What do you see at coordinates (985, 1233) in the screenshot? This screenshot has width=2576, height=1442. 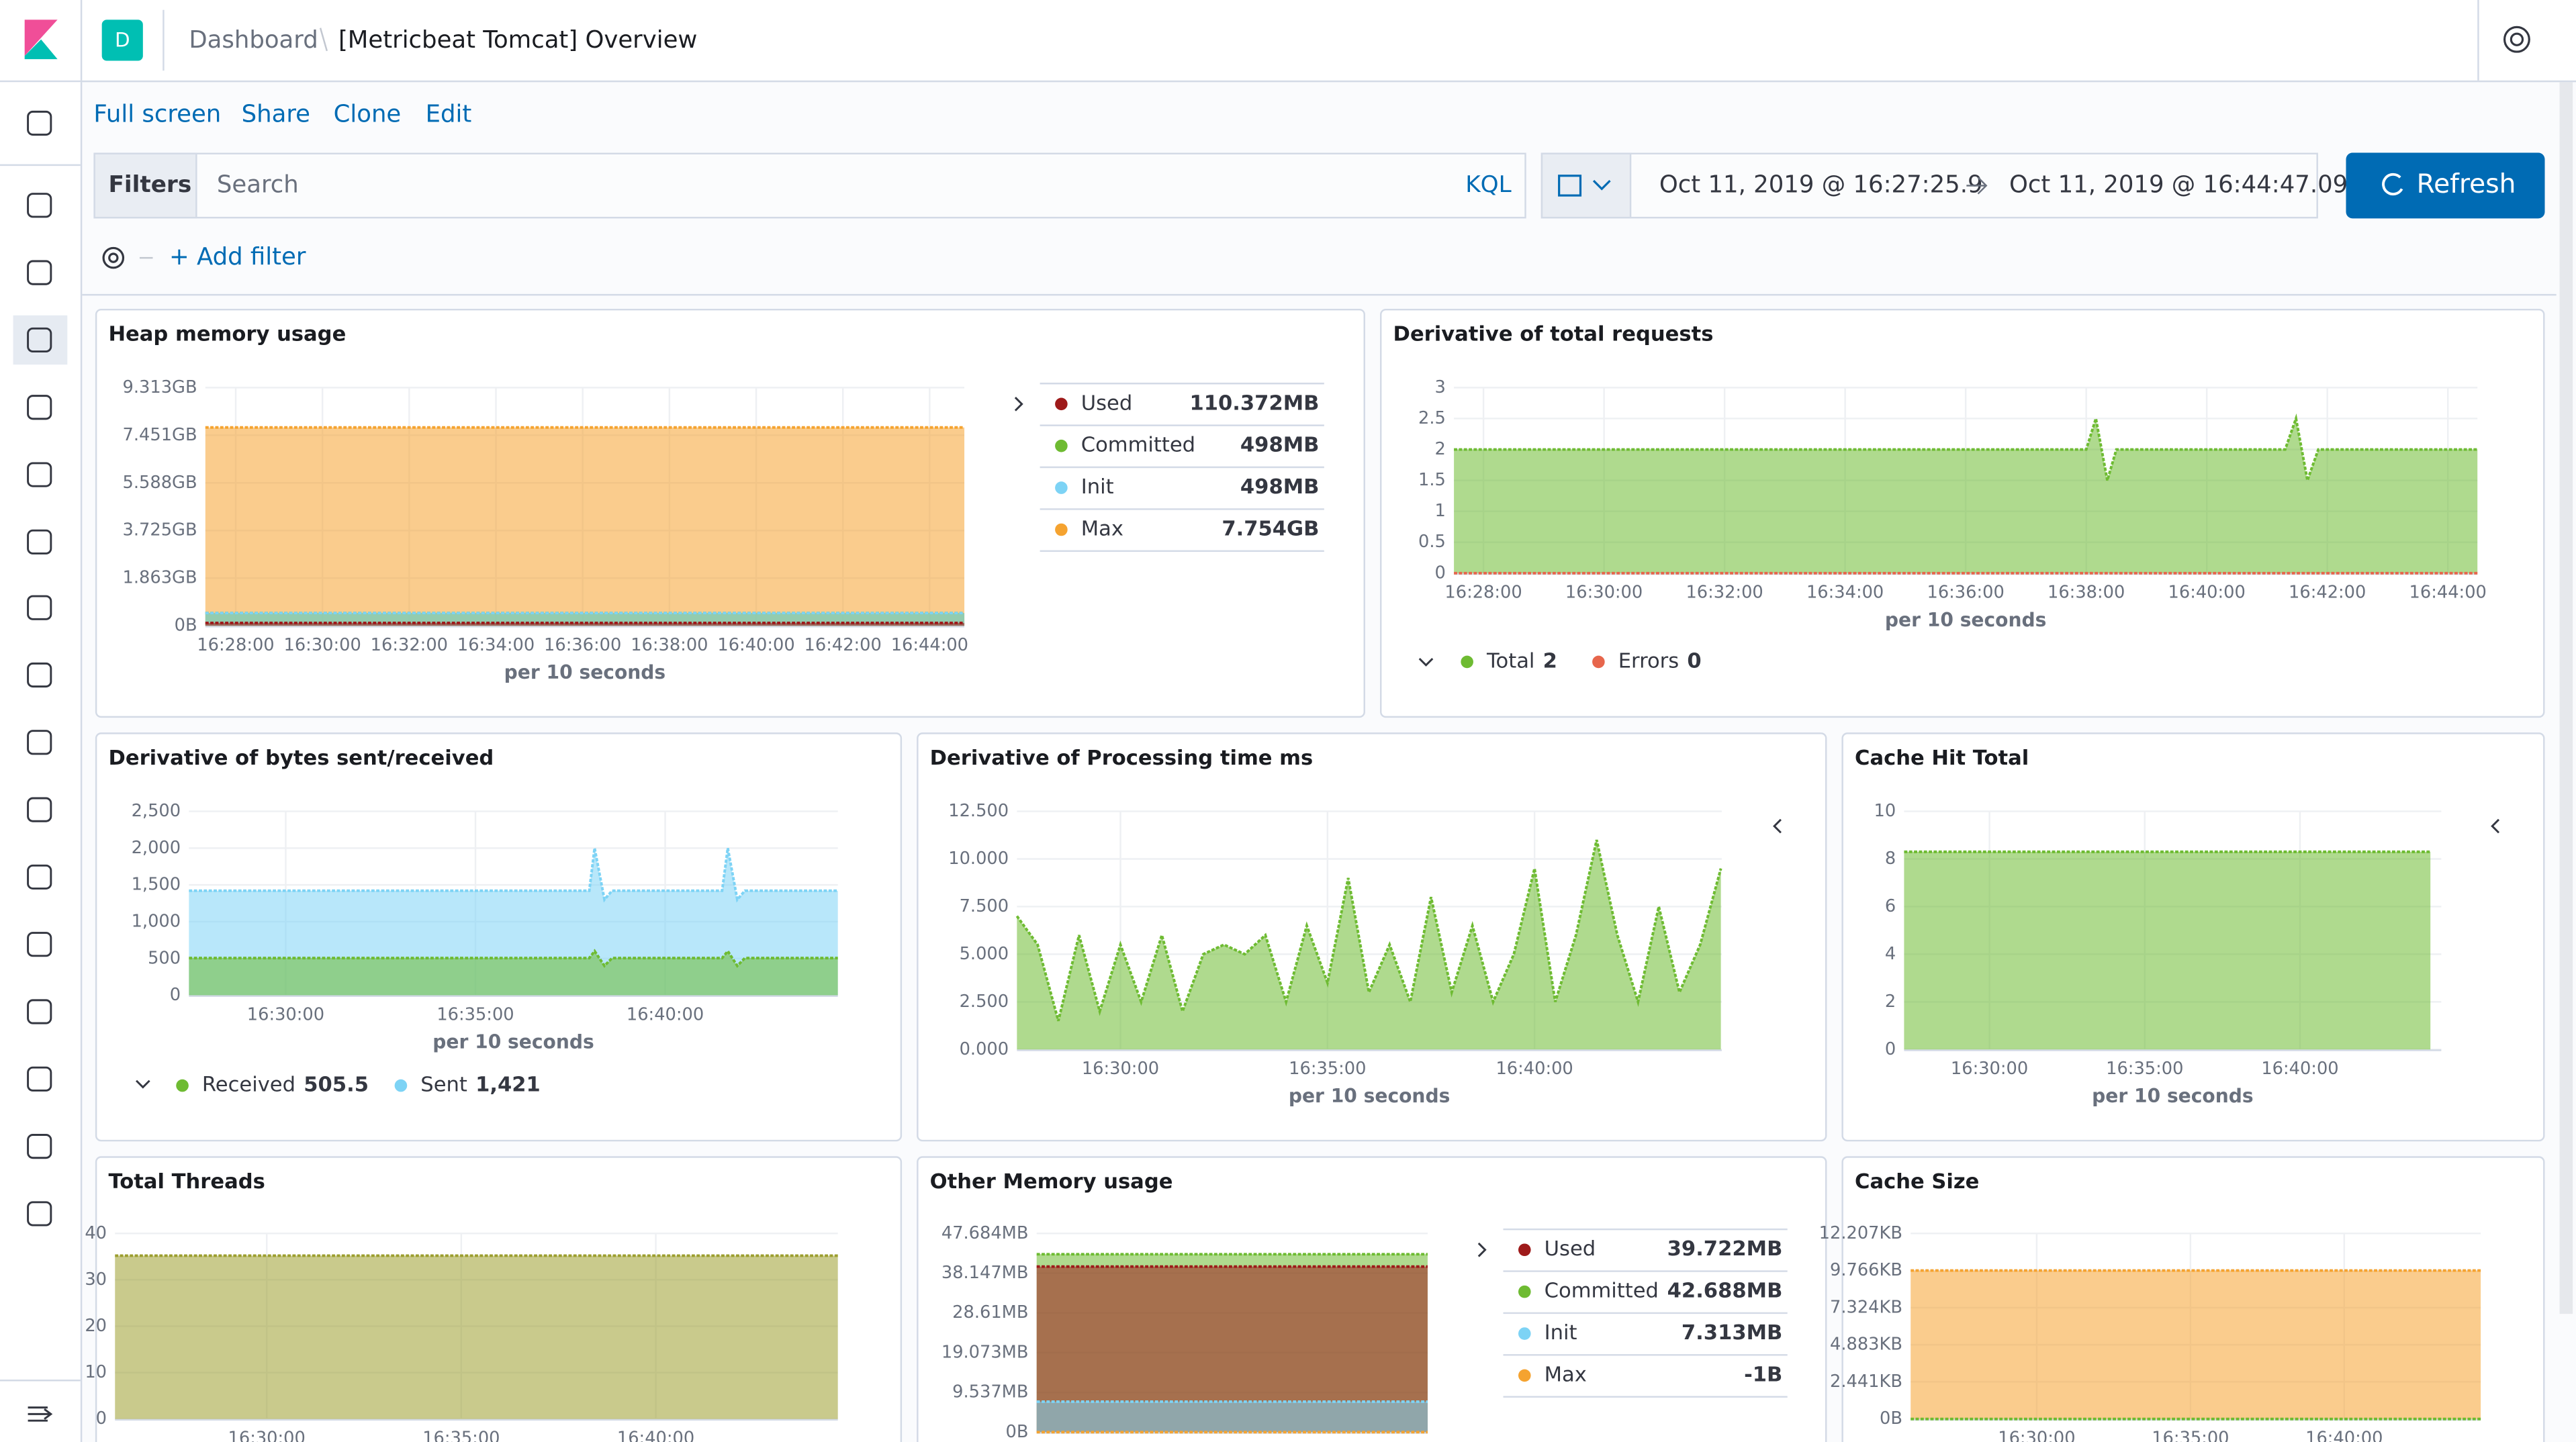 I see `y-tick-label: 47.684MB` at bounding box center [985, 1233].